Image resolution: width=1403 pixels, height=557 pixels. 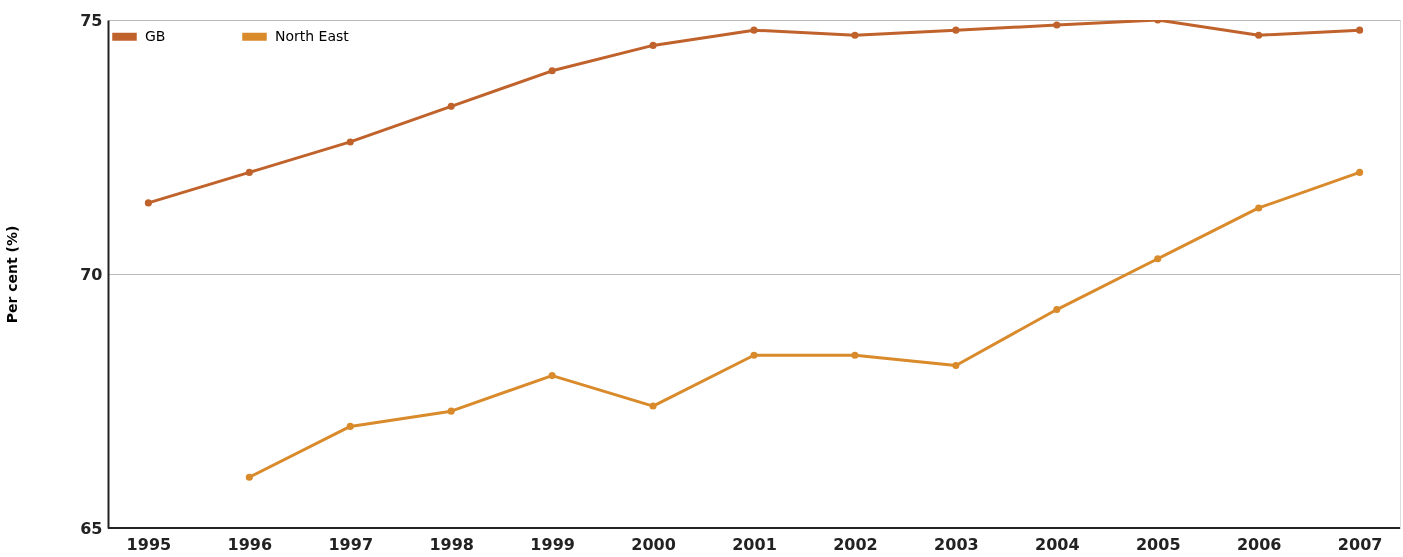 What do you see at coordinates (653, 544) in the screenshot?
I see `x-tick-label: 2000` at bounding box center [653, 544].